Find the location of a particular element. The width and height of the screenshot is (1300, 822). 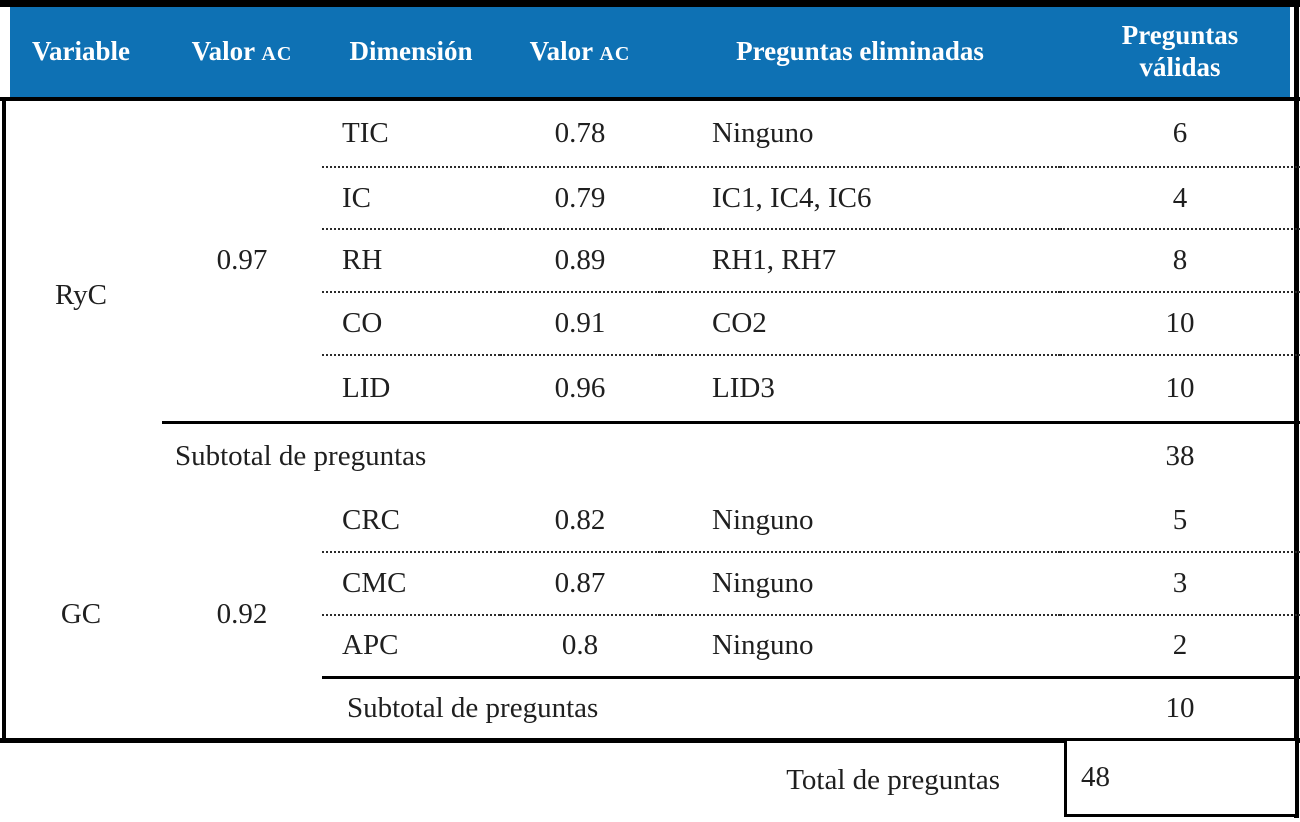

table-row: CO 0.91 CO2 10 is located at coordinates (650, 324).